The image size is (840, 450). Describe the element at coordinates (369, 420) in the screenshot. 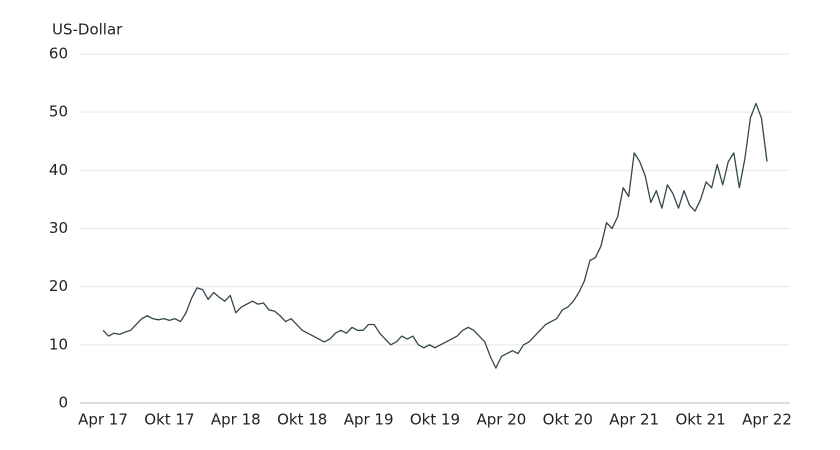

I see `x-tick-label: Apr 19` at that location.